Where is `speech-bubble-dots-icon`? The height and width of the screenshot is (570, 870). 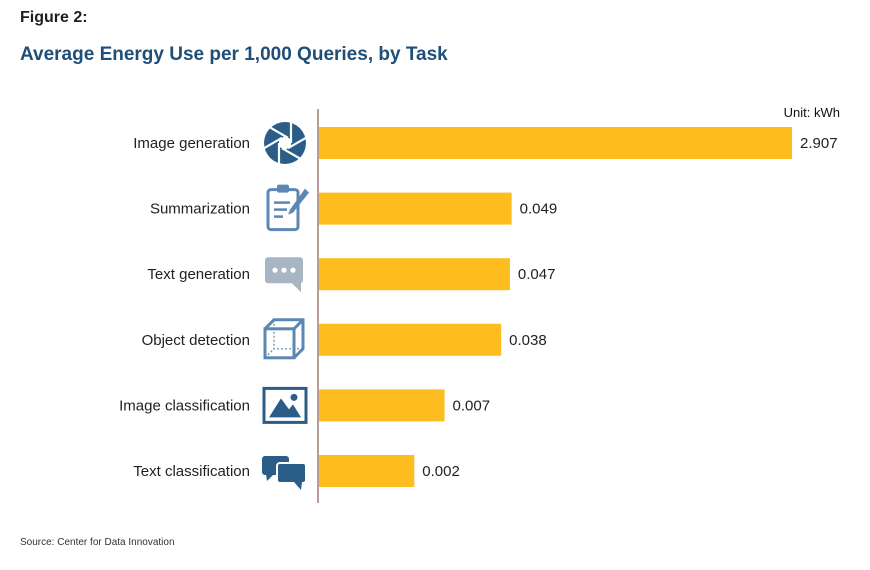 speech-bubble-dots-icon is located at coordinates (284, 275).